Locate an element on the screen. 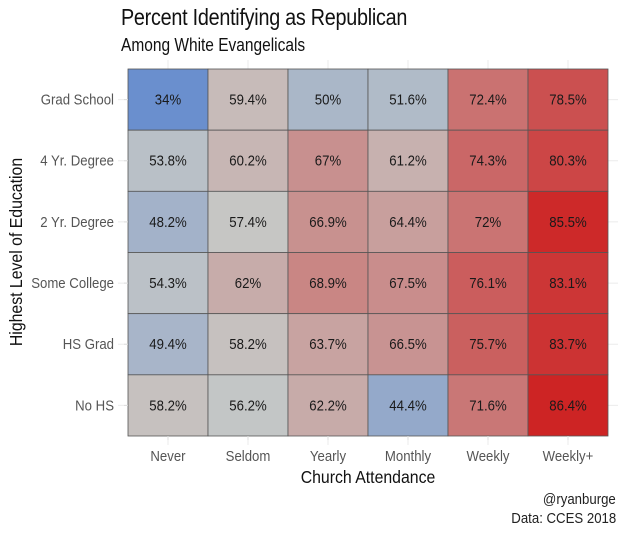  y-tick-label: Some College is located at coordinates (72, 282).